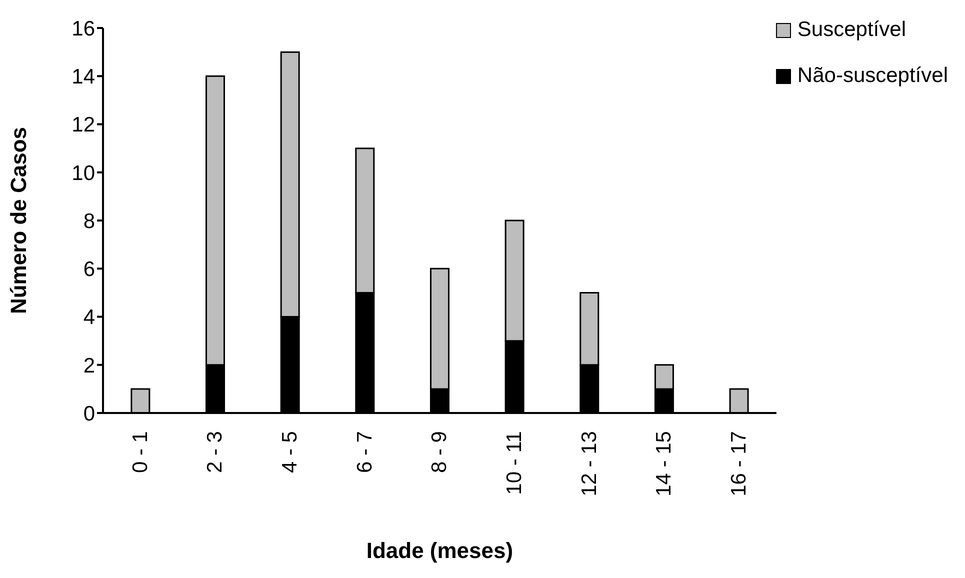  What do you see at coordinates (215, 452) in the screenshot?
I see `x-tick-label: 2 - 3` at bounding box center [215, 452].